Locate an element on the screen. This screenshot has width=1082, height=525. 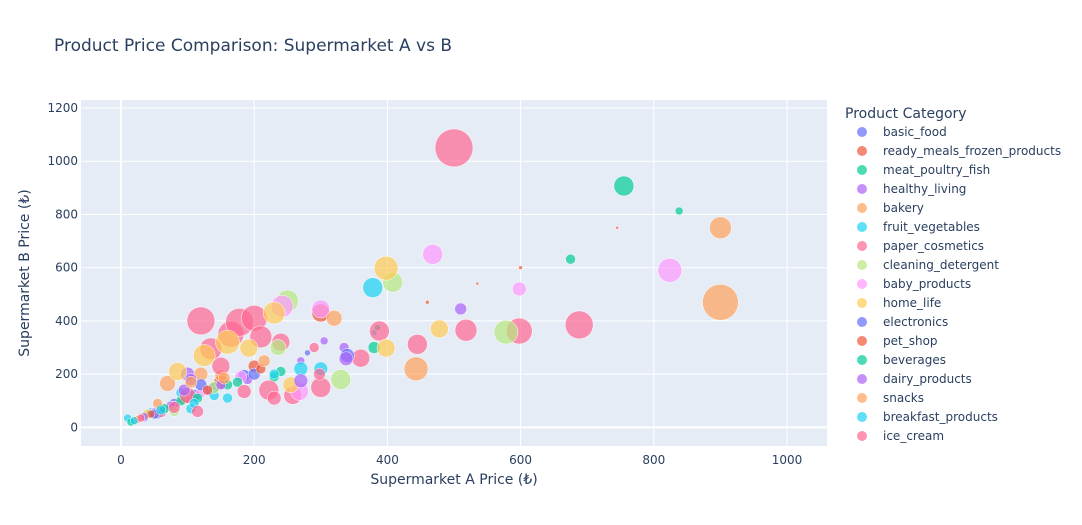
legend-label: snacks is located at coordinates (903, 398).